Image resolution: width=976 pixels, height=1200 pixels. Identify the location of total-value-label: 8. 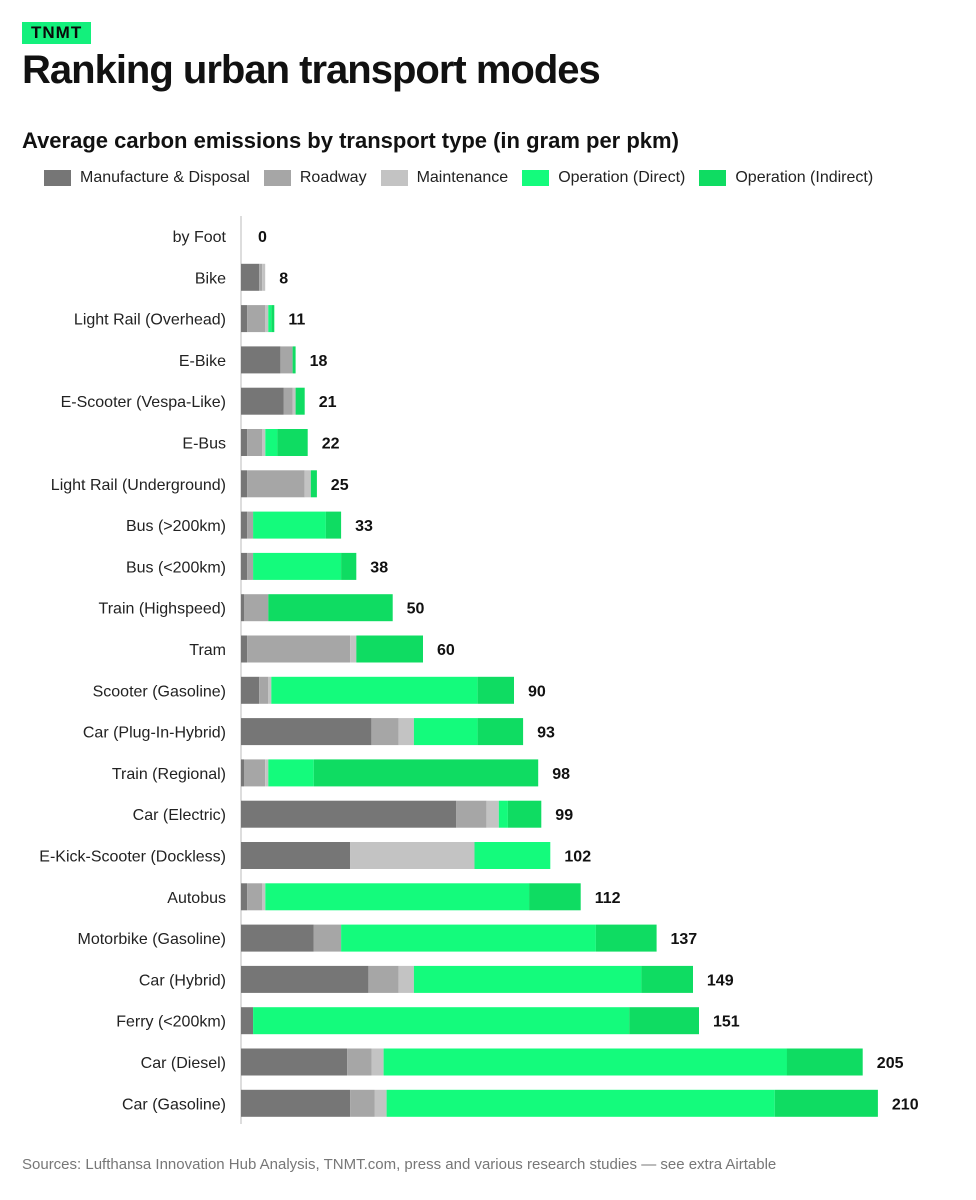
(283, 278).